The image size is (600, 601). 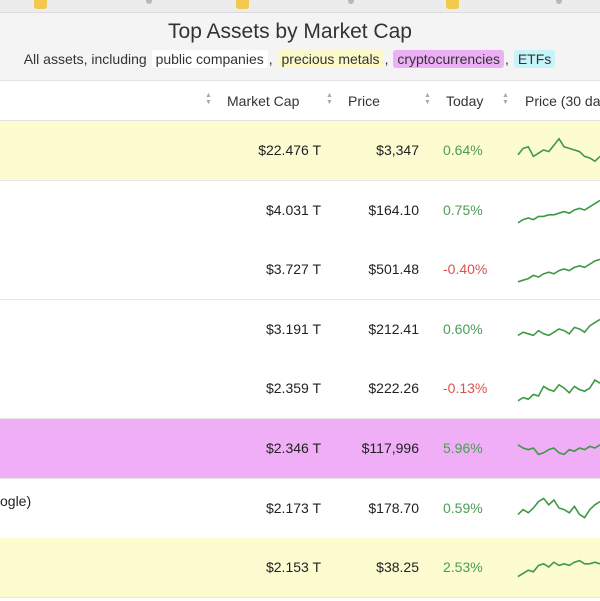 What do you see at coordinates (463, 448) in the screenshot?
I see `today-change: 5.96%` at bounding box center [463, 448].